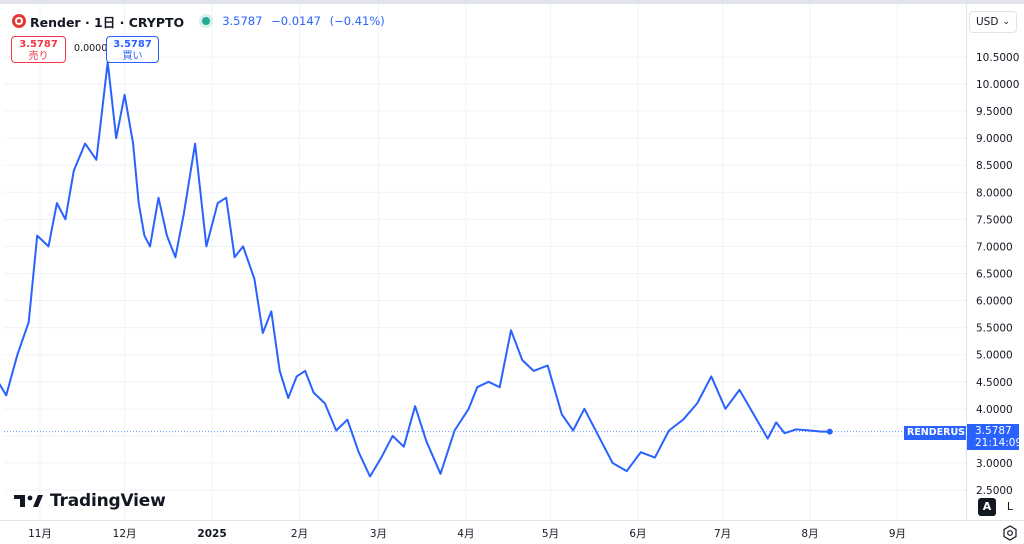 The width and height of the screenshot is (1024, 544). I want to click on x-tick-label: 12月, so click(125, 534).